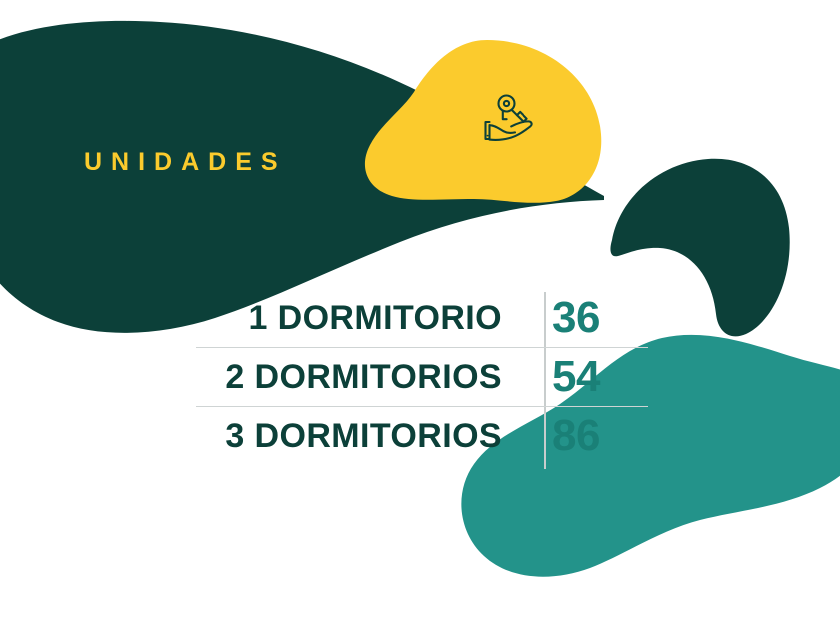  What do you see at coordinates (363, 377) in the screenshot?
I see `stat-label-2-bedrooms: 2 DORMITORIOS` at bounding box center [363, 377].